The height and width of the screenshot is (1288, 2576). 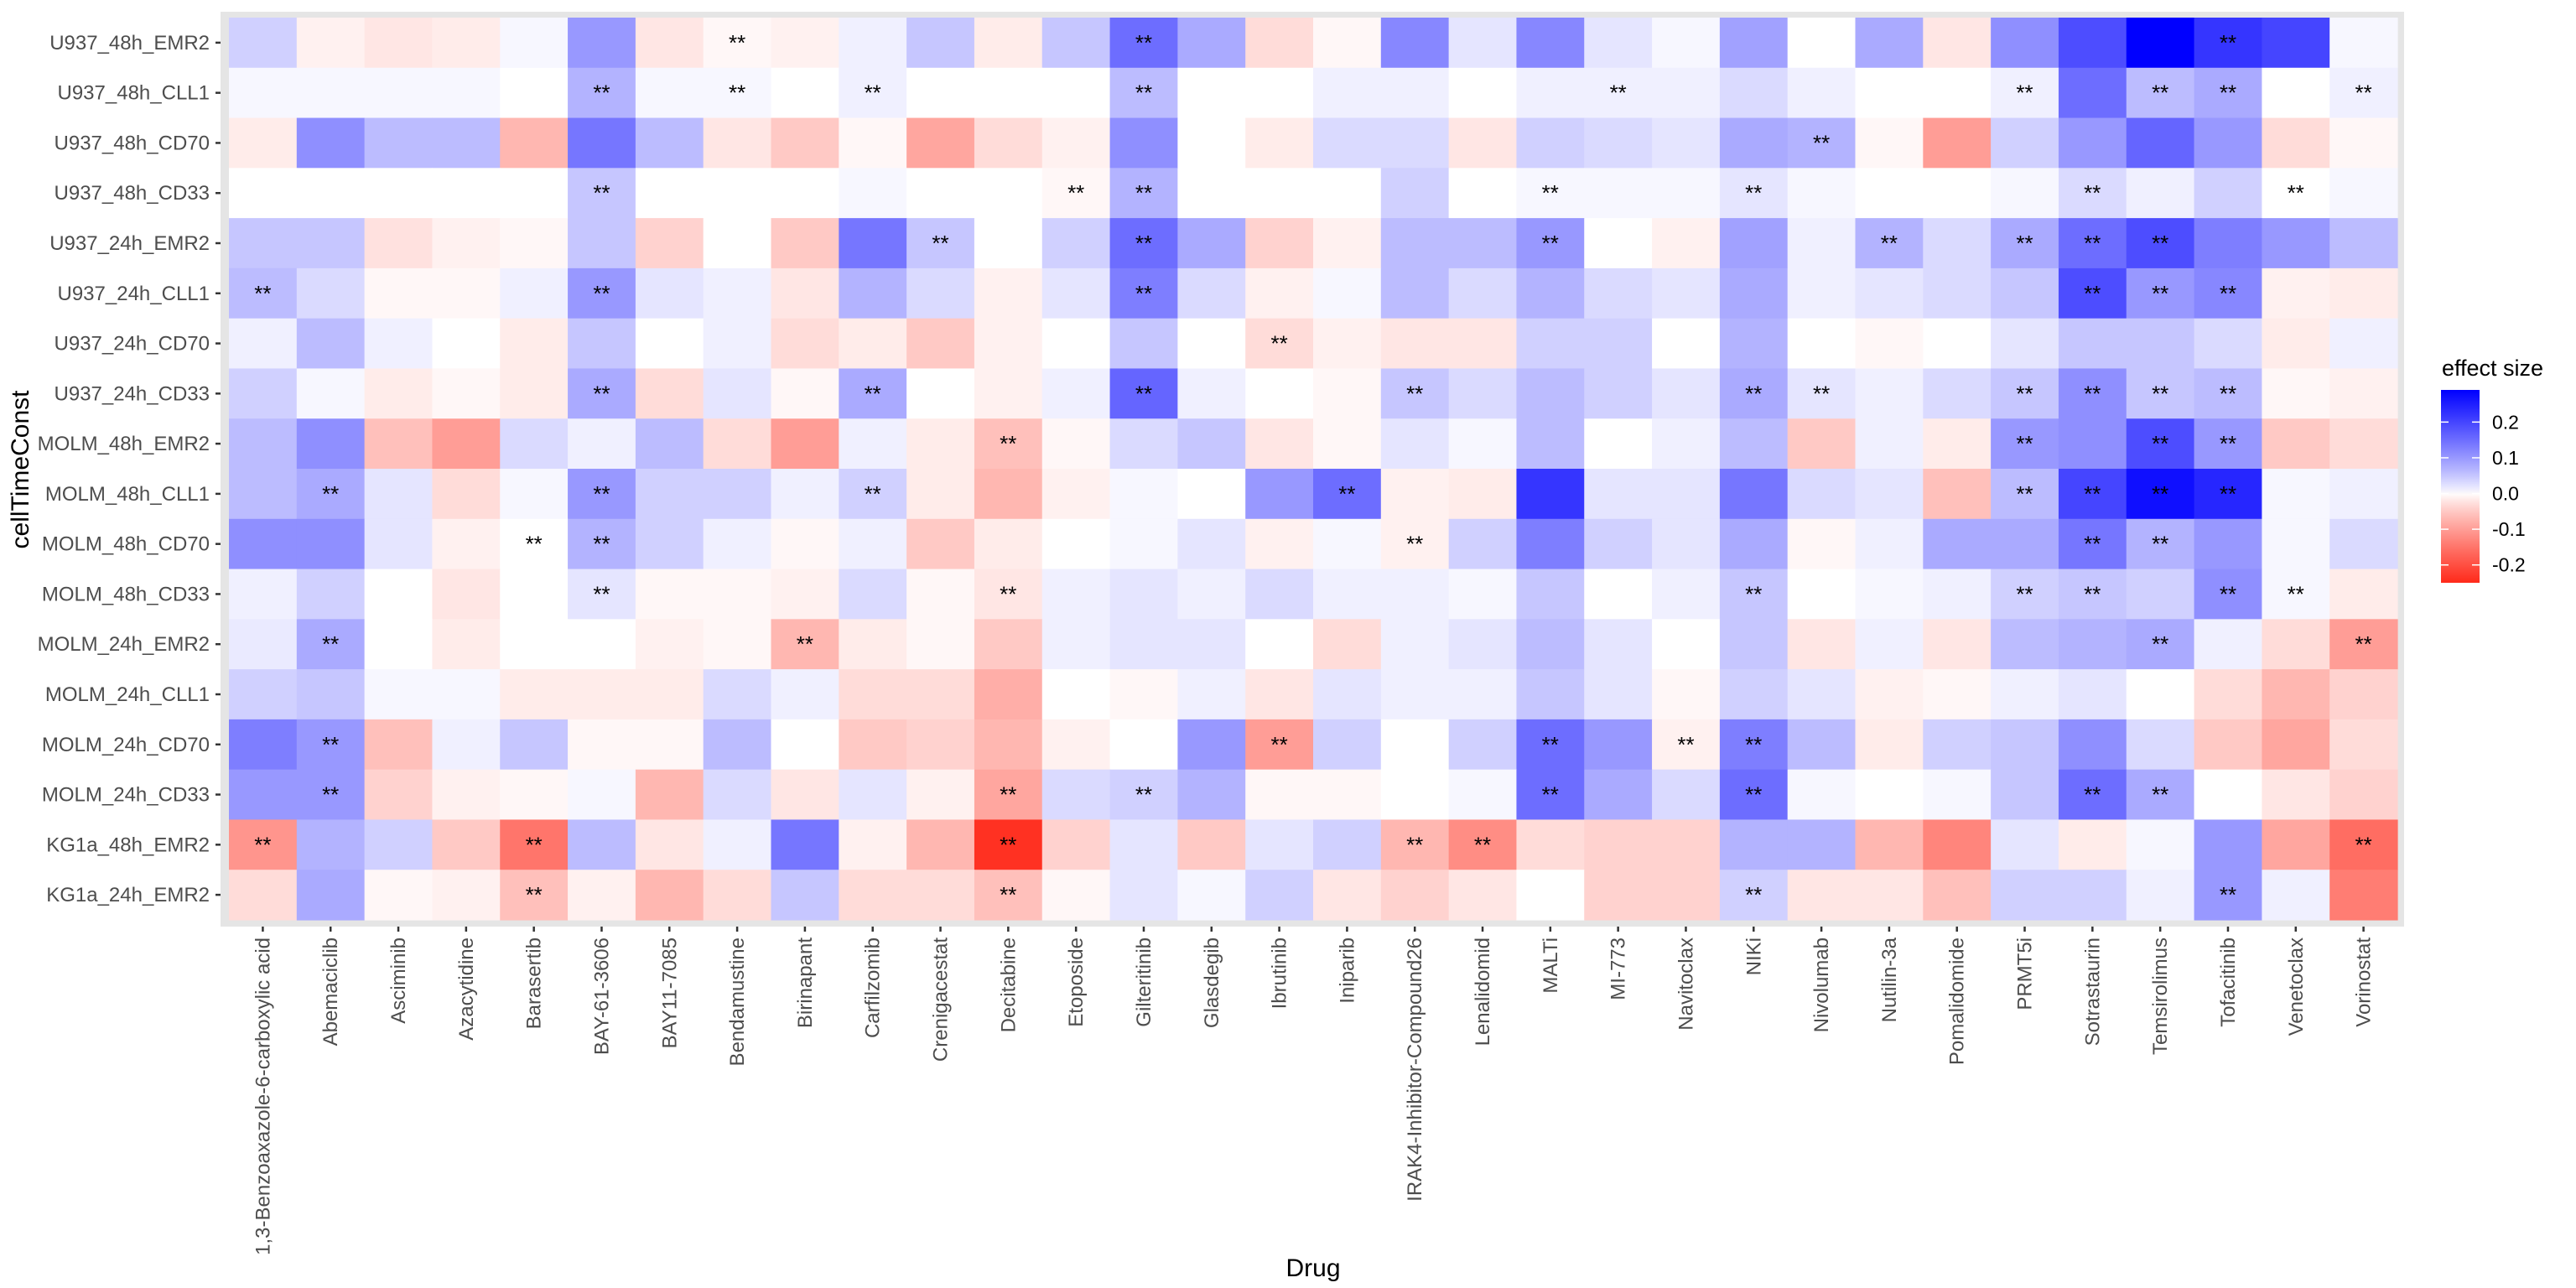 I want to click on legend-tick-label: -0.1, so click(x=2509, y=529).